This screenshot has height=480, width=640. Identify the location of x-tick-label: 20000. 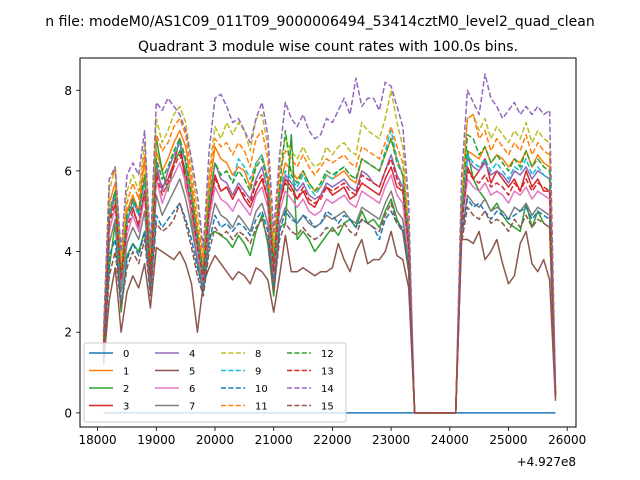
(215, 440).